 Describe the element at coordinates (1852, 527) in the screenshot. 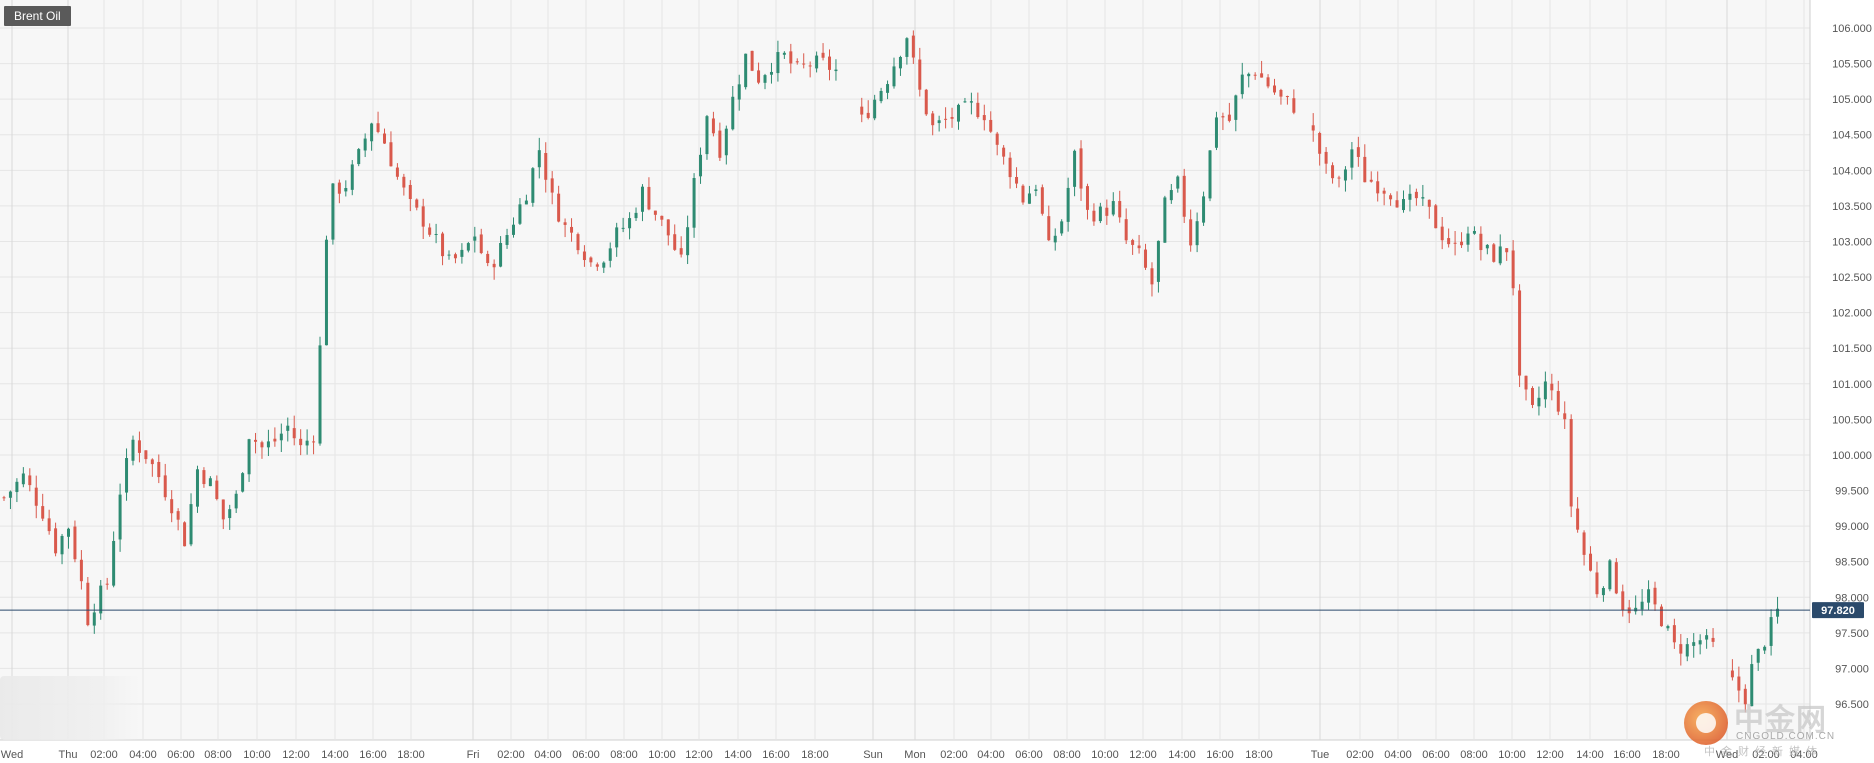

I see `y-tick-label: 99.000` at that location.